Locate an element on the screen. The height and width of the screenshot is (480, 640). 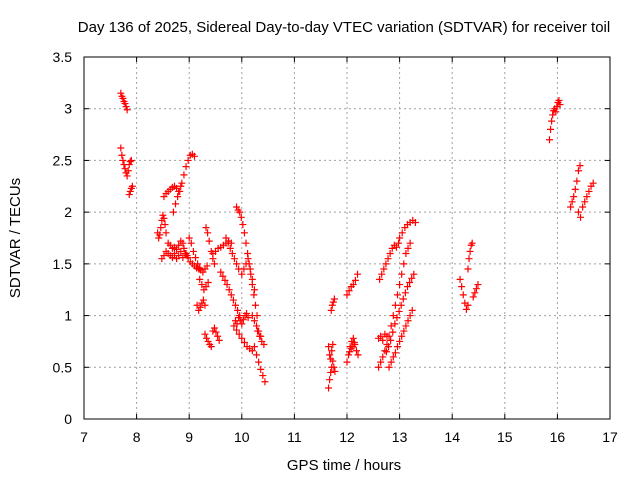
y-tick-label: 3.5 is located at coordinates (63, 57).